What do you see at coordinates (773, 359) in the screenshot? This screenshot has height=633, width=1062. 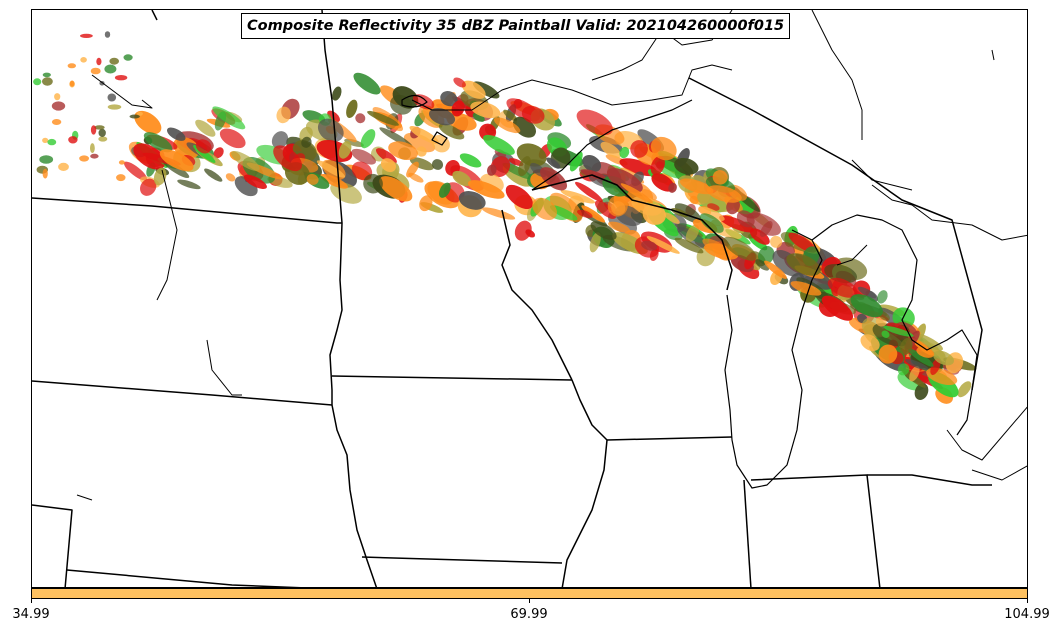 I see `lake-michigan-shore` at bounding box center [773, 359].